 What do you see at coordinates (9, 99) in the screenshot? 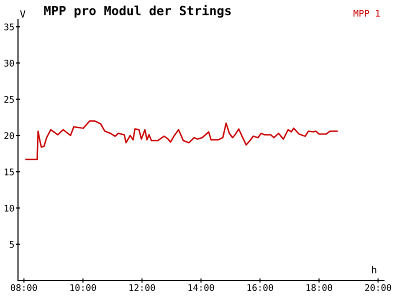
I see `y-tick-label: 25` at bounding box center [9, 99].